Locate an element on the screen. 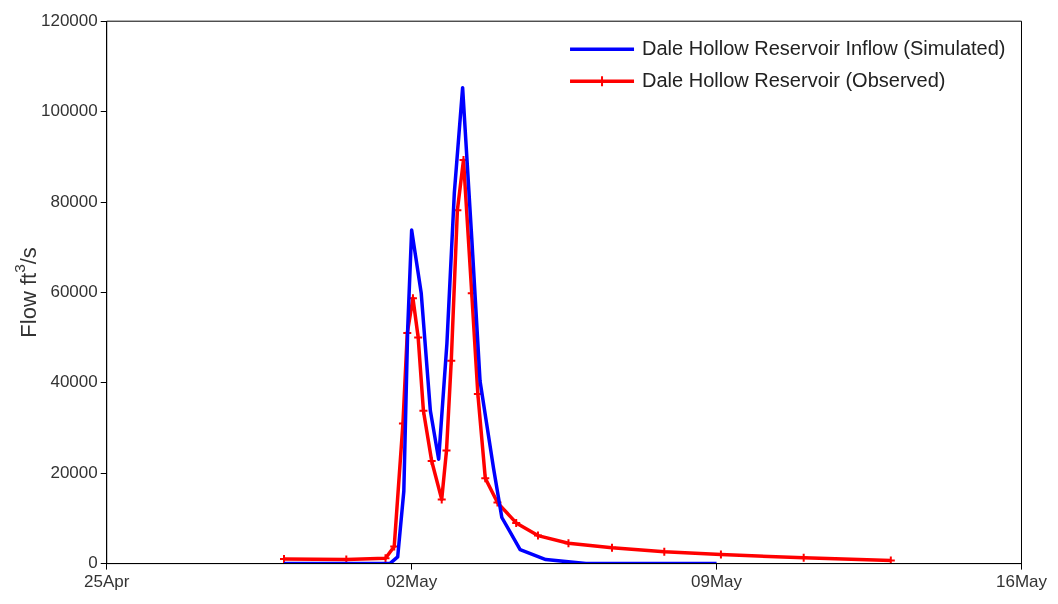 Image resolution: width=1058 pixels, height=604 pixels. legend-label: Dale Hollow Reservoir (Observed) is located at coordinates (794, 79).